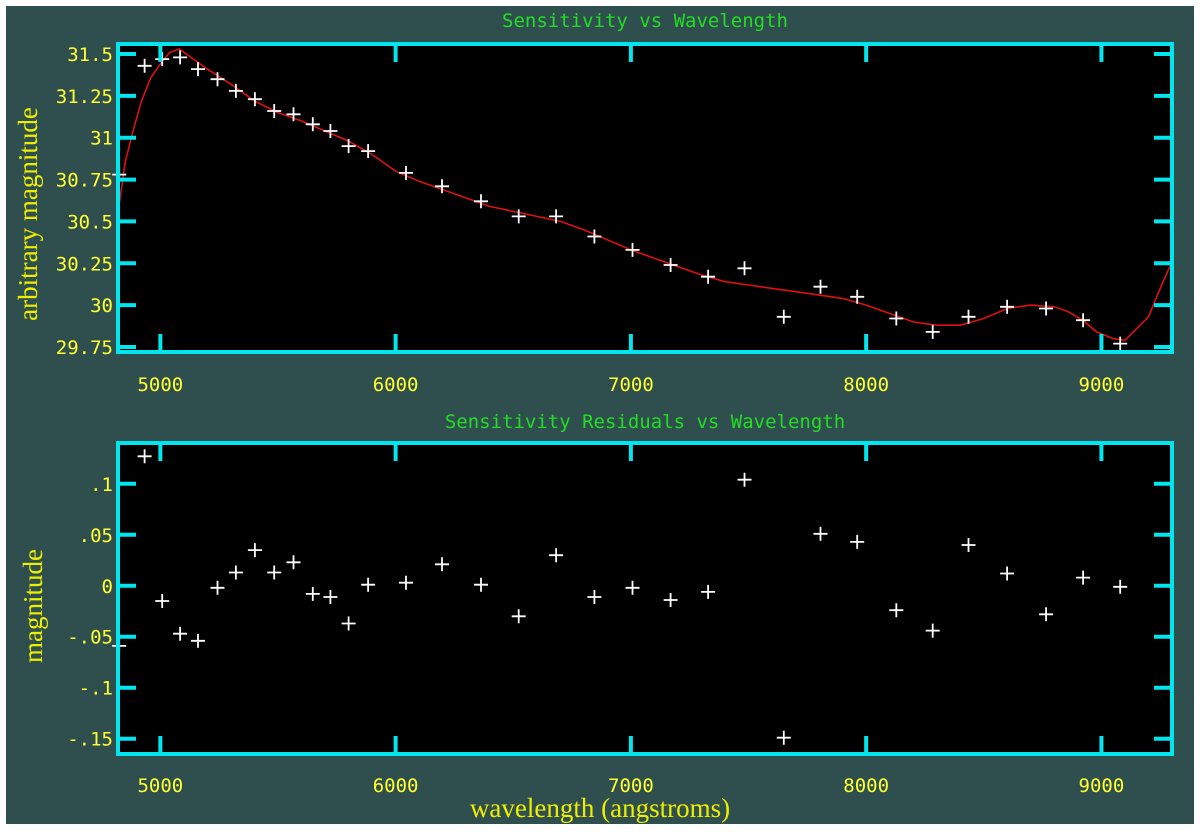 The width and height of the screenshot is (1200, 832). I want to click on upper-y-tick-label: 30.5, so click(90, 222).